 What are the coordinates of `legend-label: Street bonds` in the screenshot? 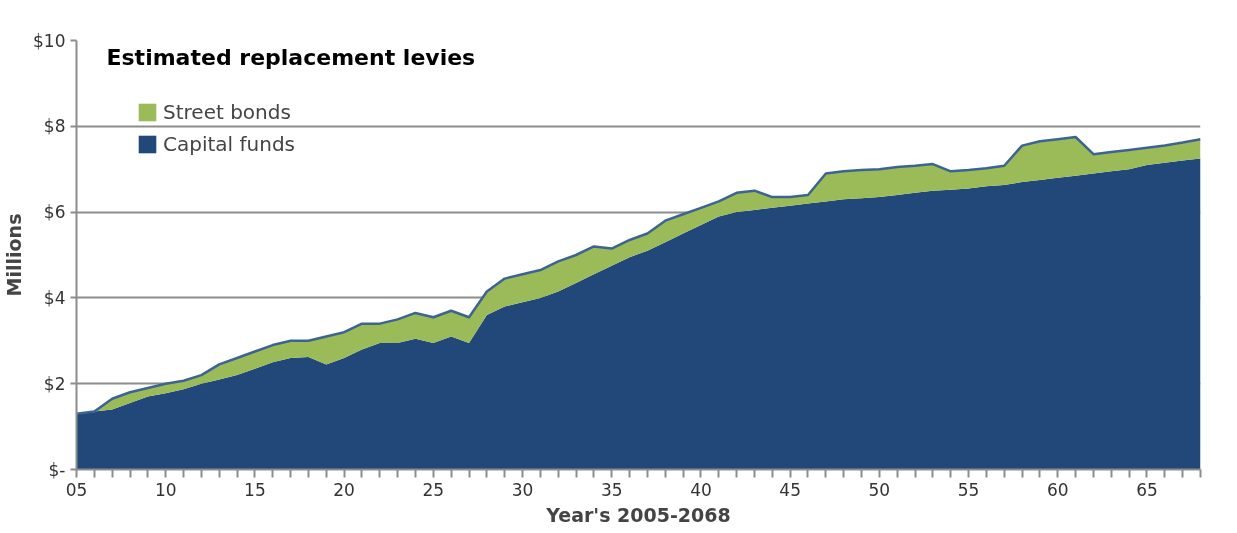 It's located at (227, 112).